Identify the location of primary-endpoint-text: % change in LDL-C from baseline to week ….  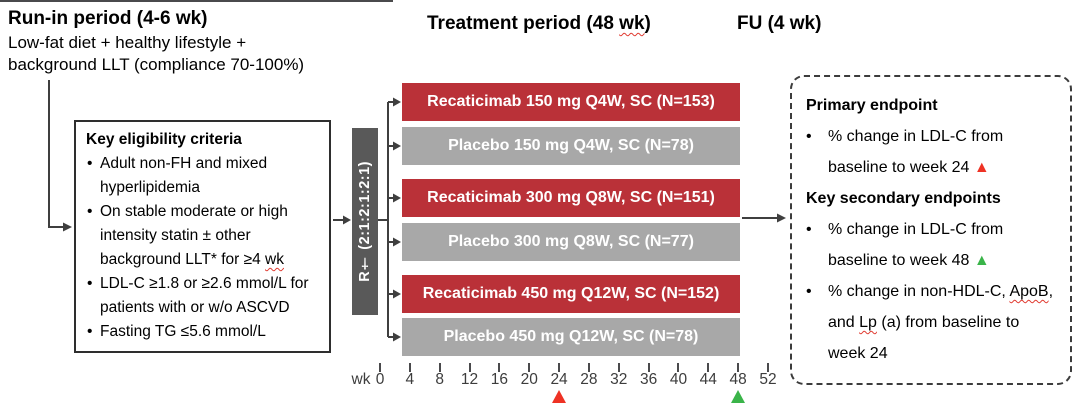
(944, 152).